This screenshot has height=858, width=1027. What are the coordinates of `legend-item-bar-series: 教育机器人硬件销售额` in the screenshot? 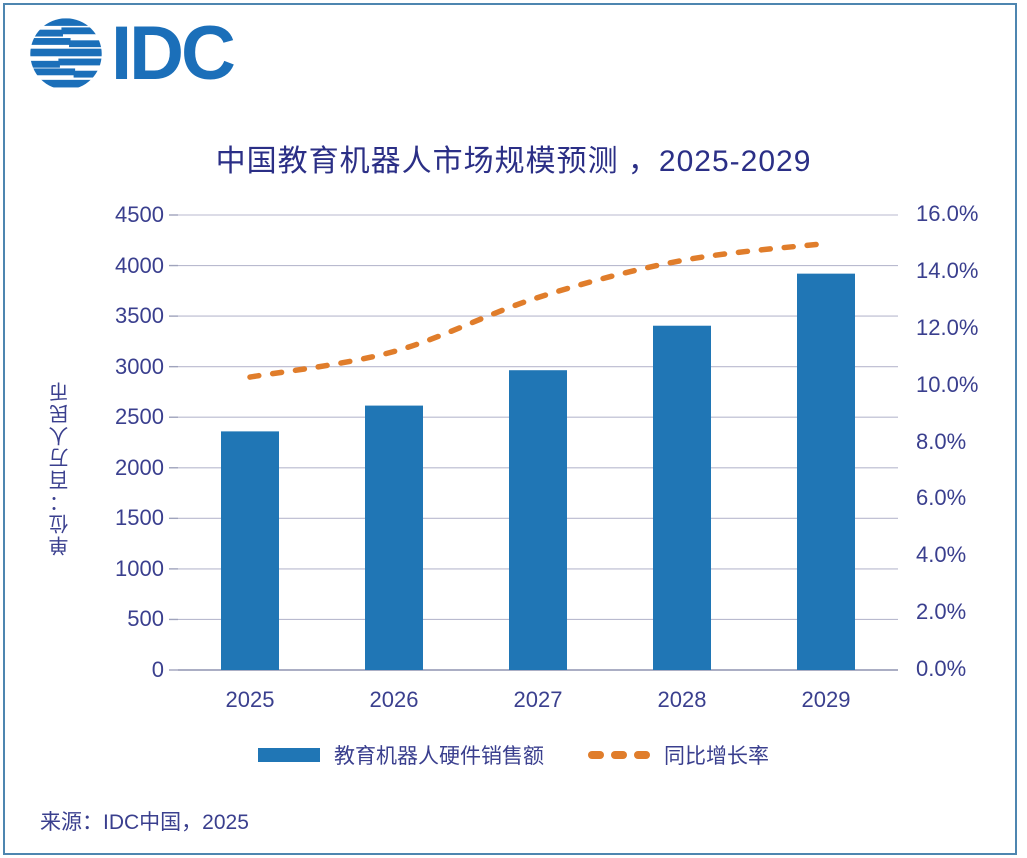 It's located at (401, 755).